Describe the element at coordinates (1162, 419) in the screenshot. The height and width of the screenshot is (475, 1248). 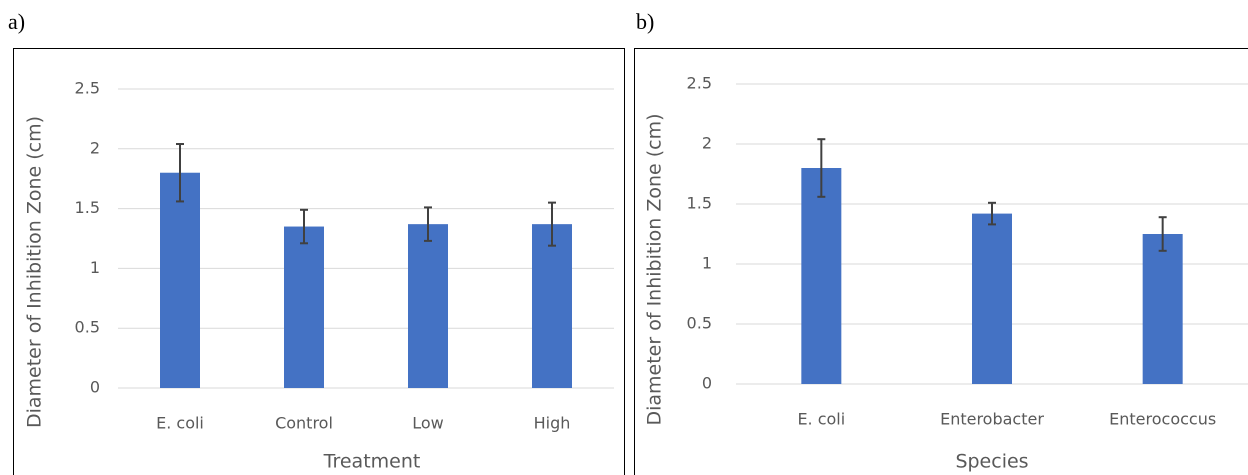
I see `x-tick-label: Enterococcus` at that location.